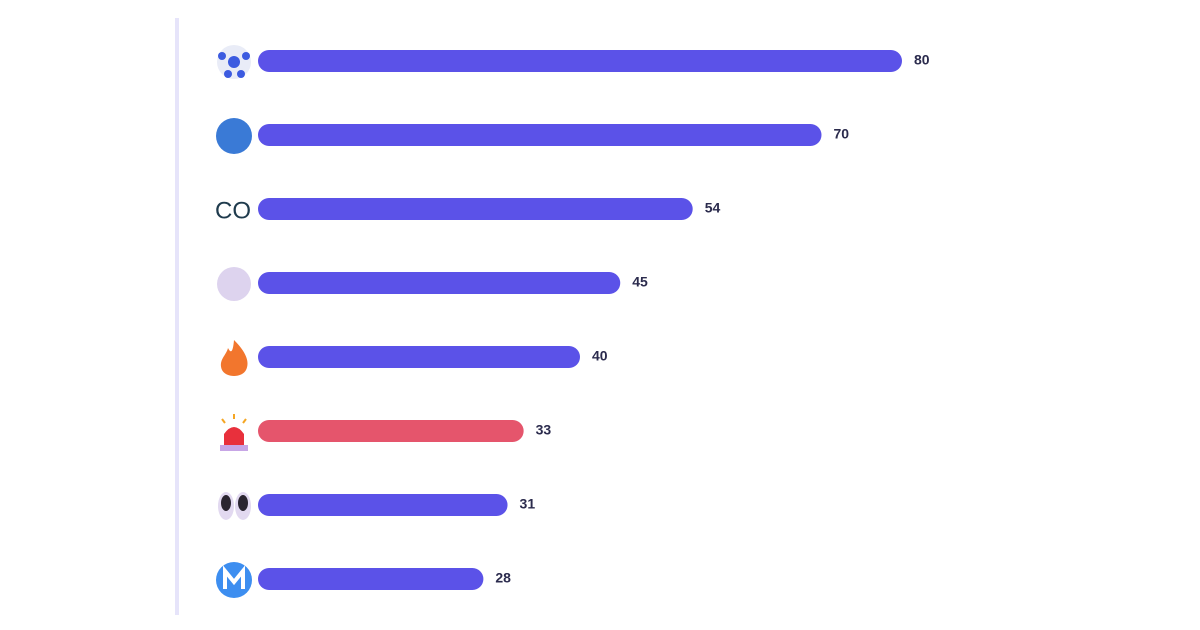 This screenshot has width=1200, height=630. I want to click on value-label: 31, so click(528, 504).